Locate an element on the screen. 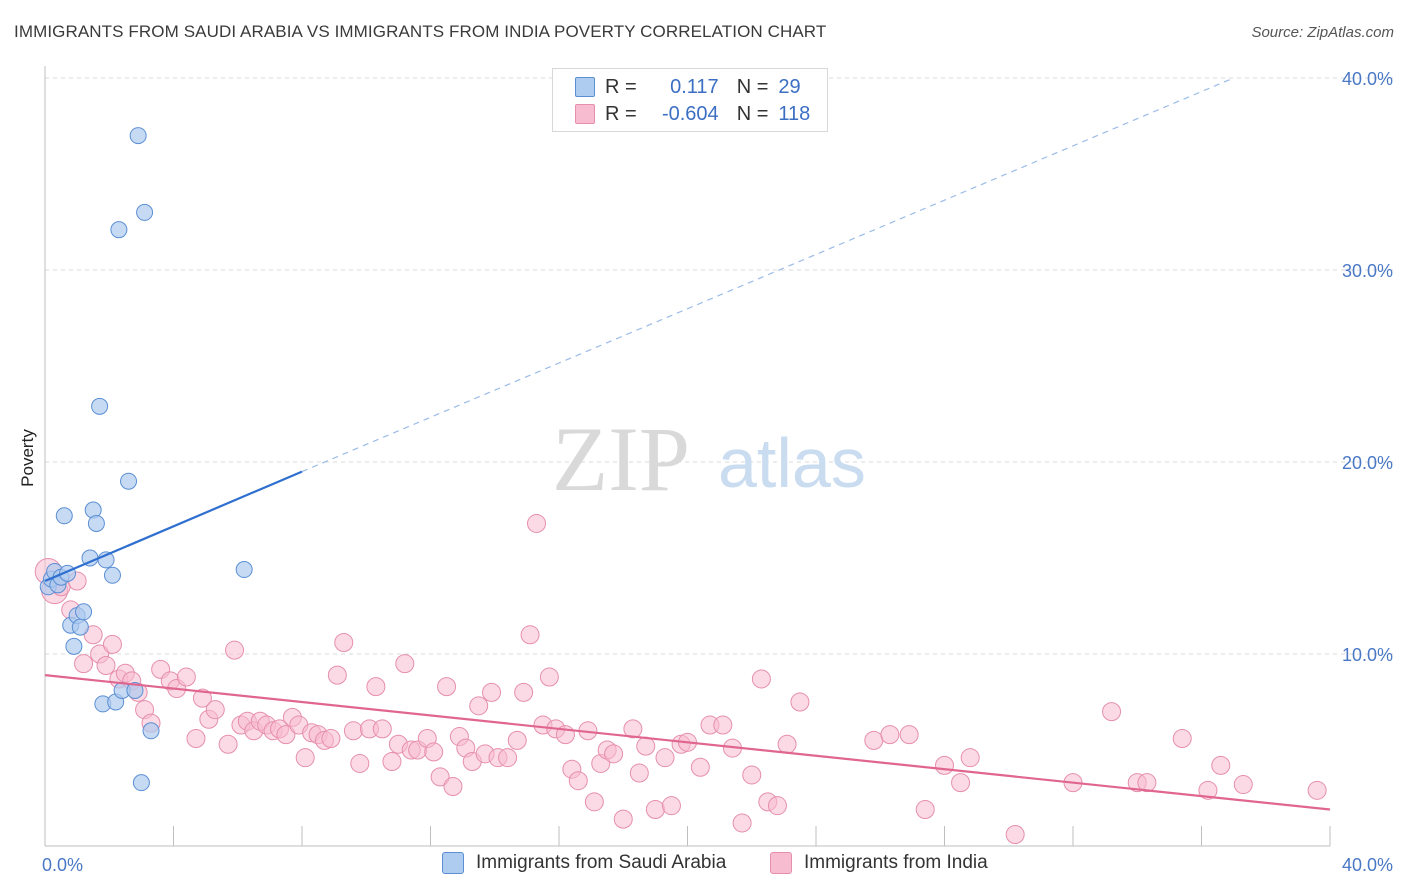 Image resolution: width=1406 pixels, height=892 pixels. x-tick-label: 40.0% is located at coordinates (1367, 865).